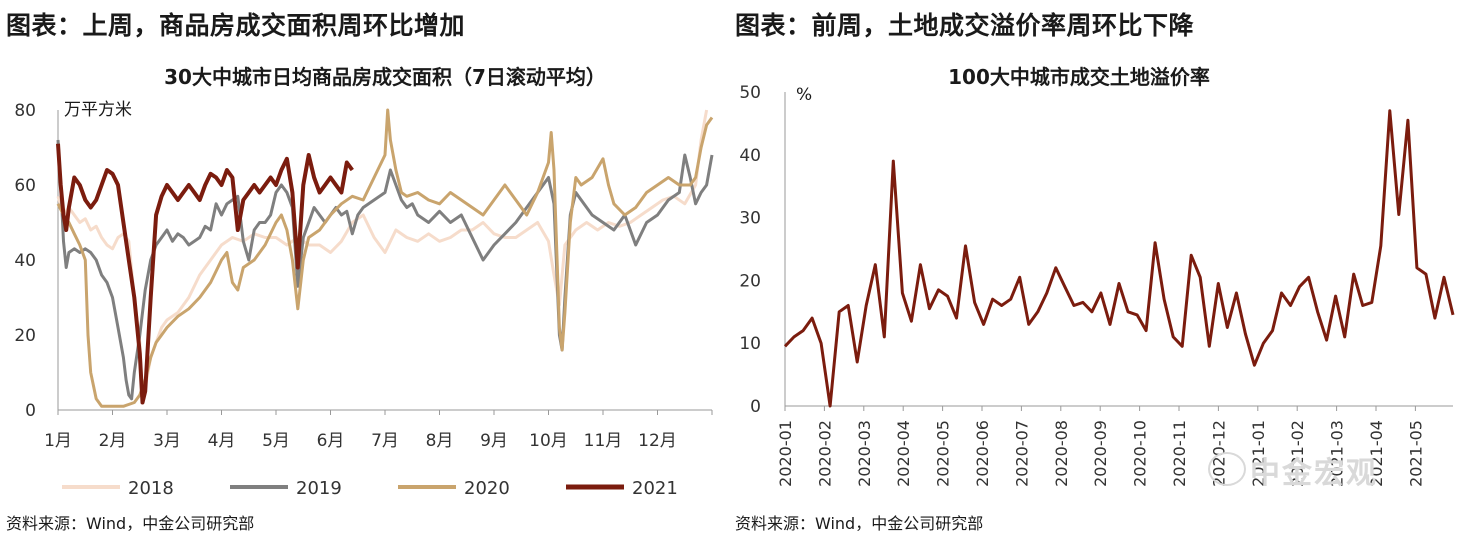 The width and height of the screenshot is (1461, 540). What do you see at coordinates (98, 110) in the screenshot?
I see `left-y-unit-label: 万平方米` at bounding box center [98, 110].